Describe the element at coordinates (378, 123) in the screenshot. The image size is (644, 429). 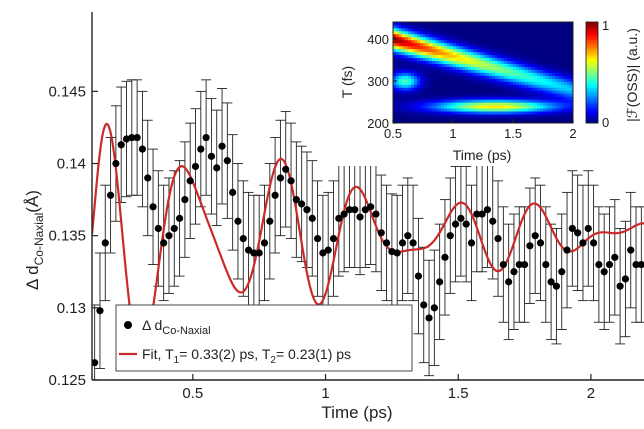
I see `inset-y-tick-label: 200` at that location.